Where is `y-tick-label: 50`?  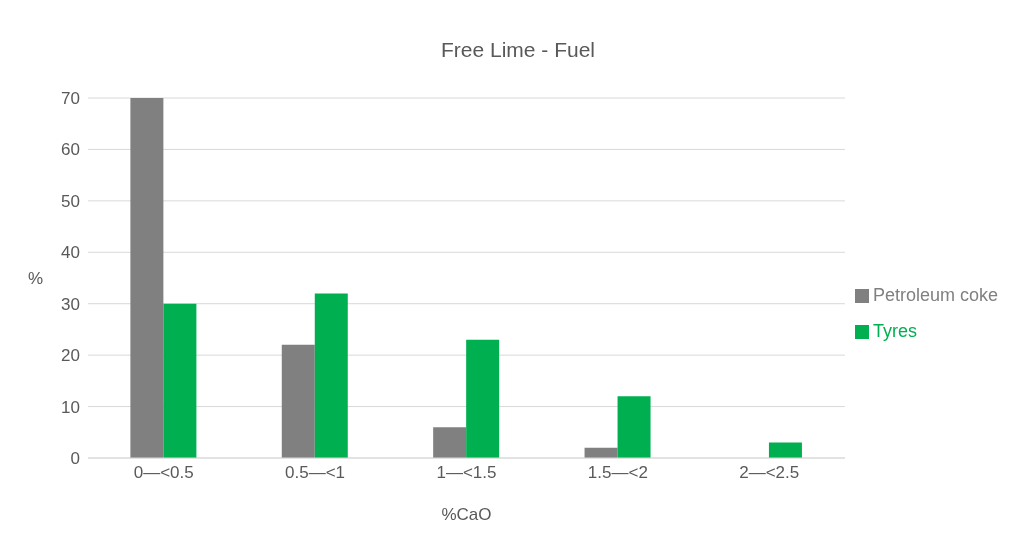
y-tick-label: 50 is located at coordinates (70, 201).